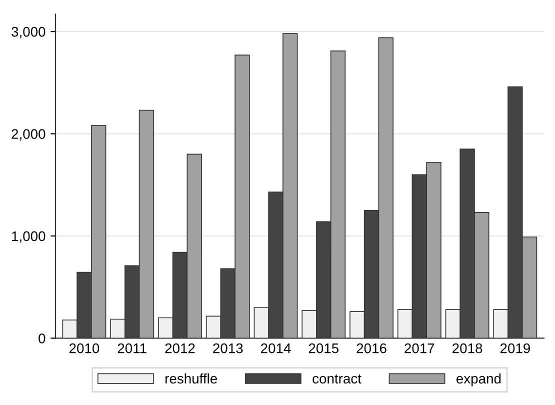 This screenshot has width=555, height=405. Describe the element at coordinates (276, 348) in the screenshot. I see `x-tick-label: 2014` at that location.